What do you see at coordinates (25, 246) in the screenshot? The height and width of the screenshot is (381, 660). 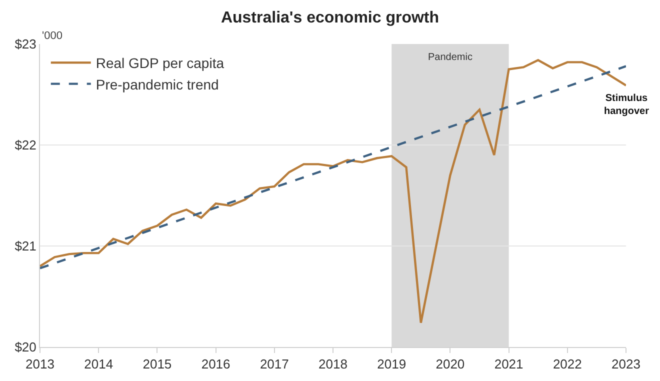 I see `y-tick-label: $21` at bounding box center [25, 246].